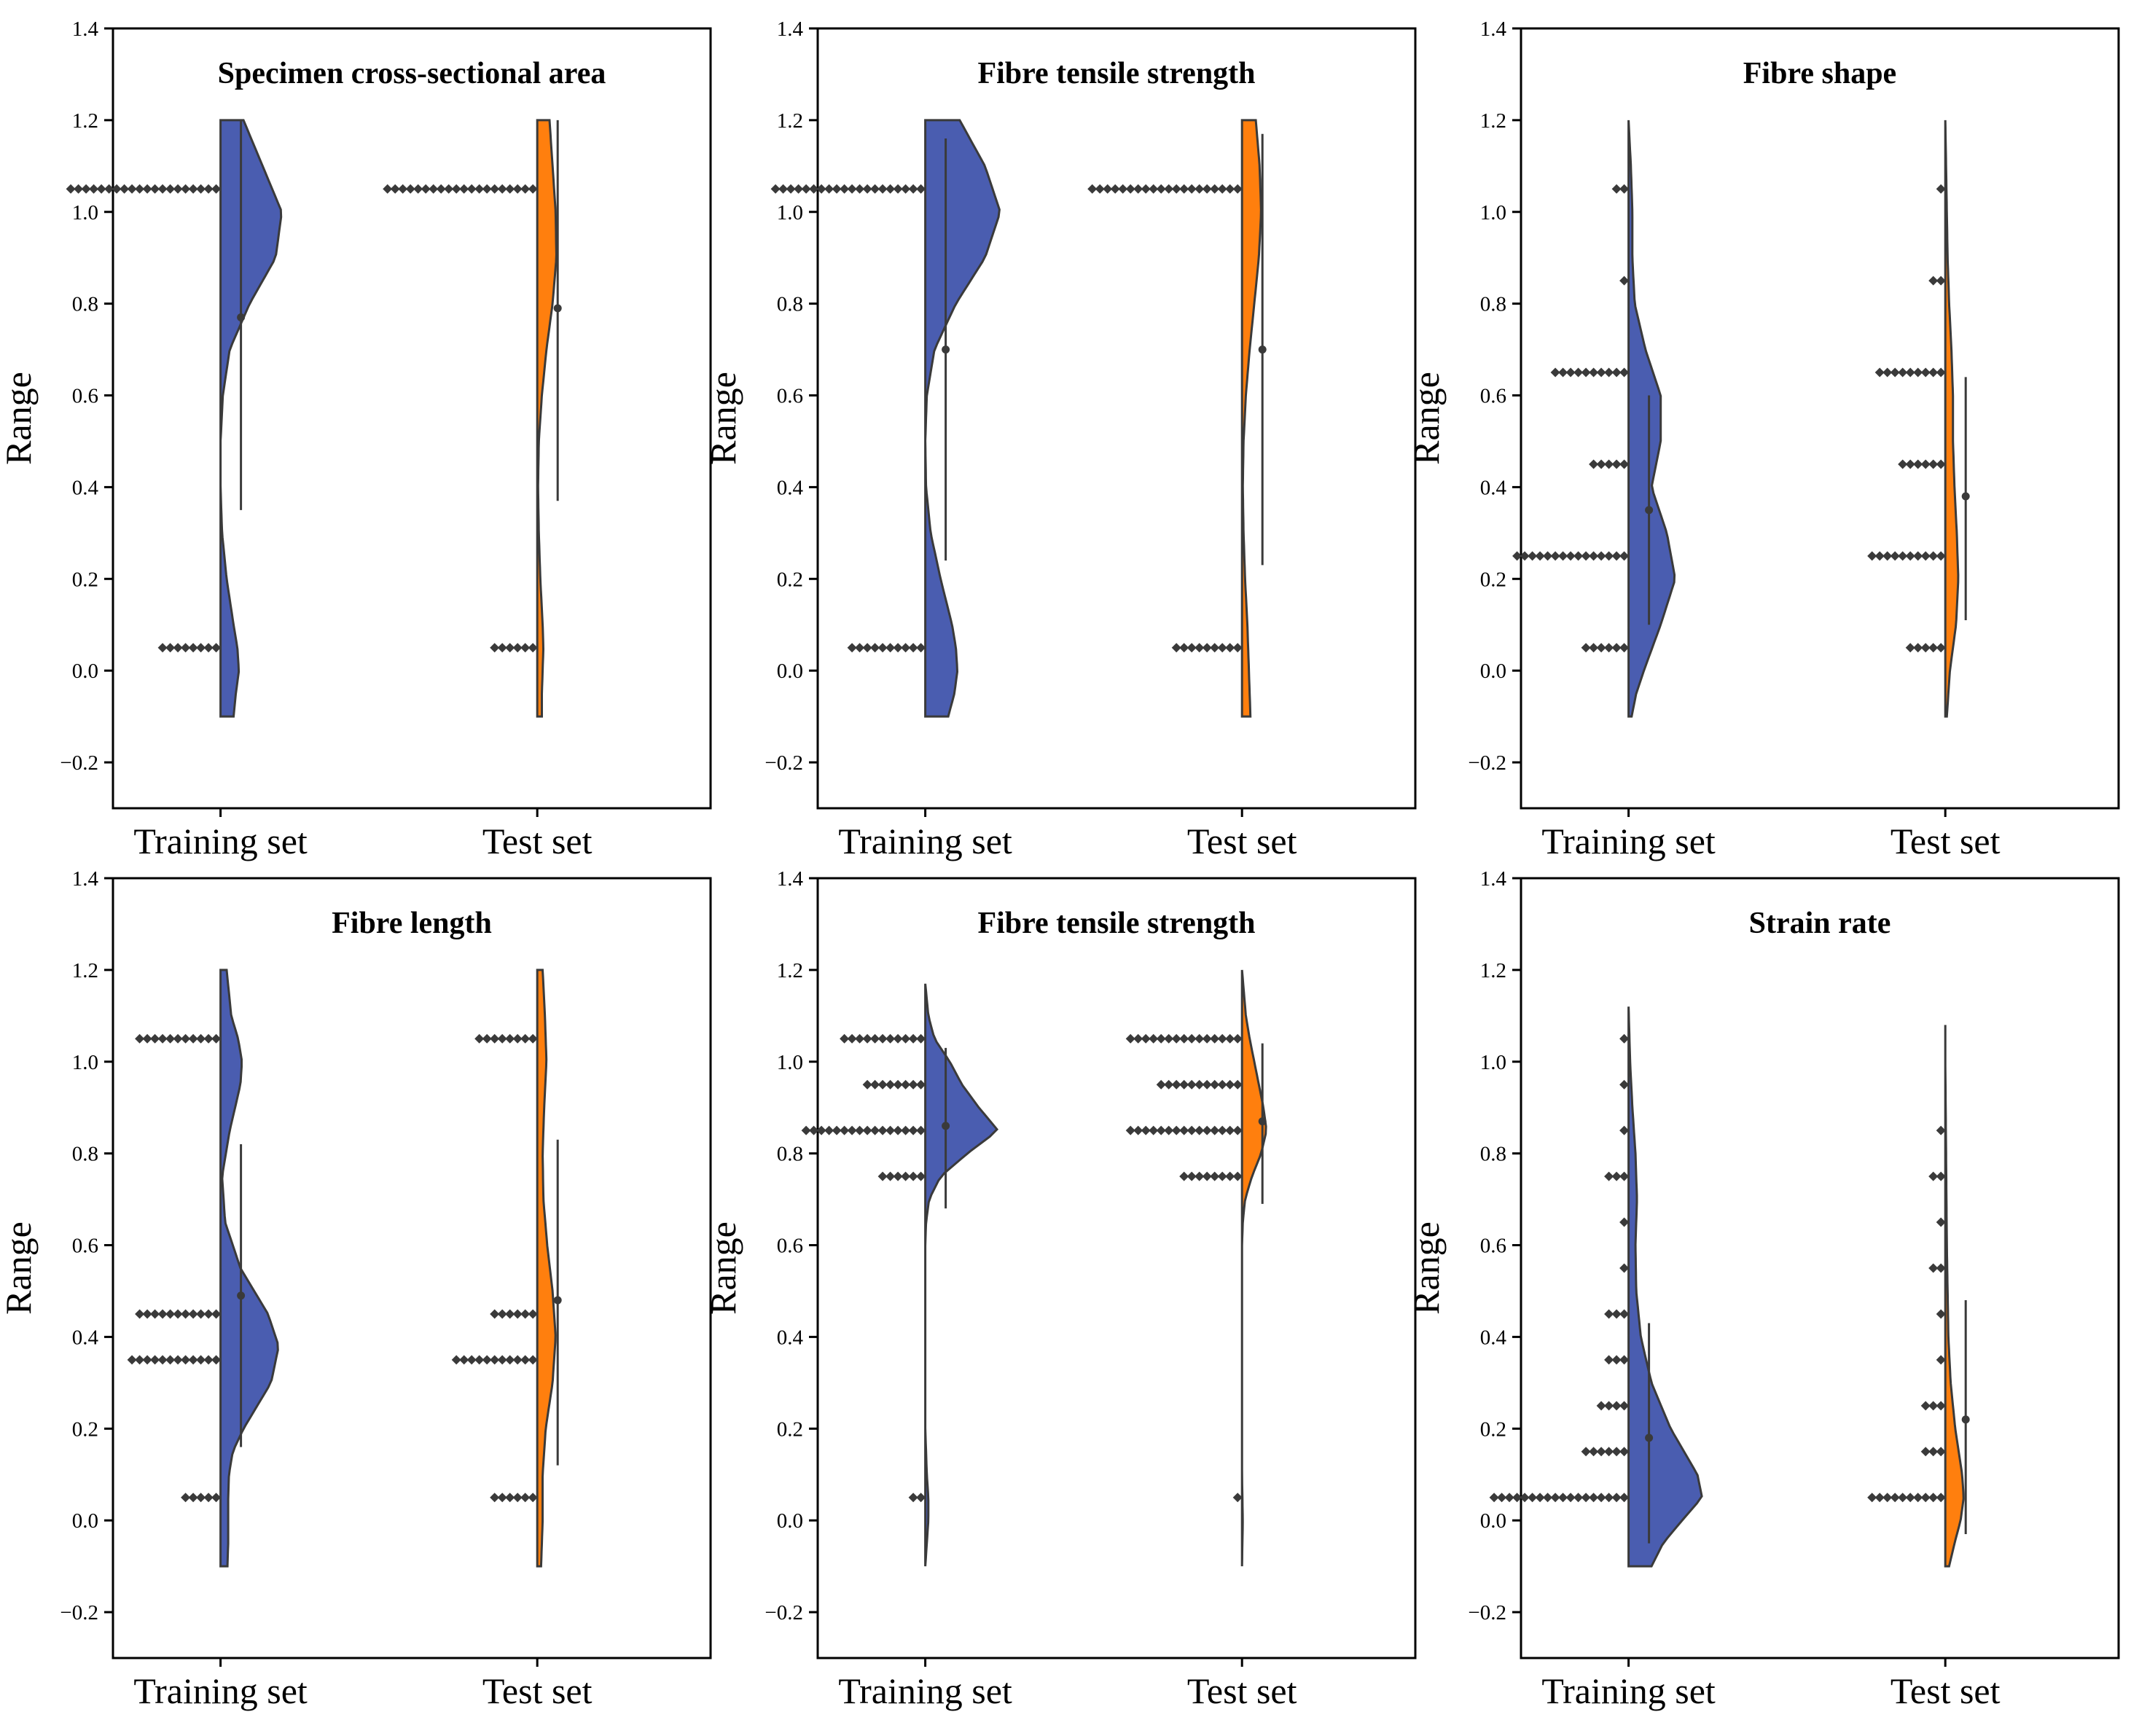 This screenshot has width=2131, height=1736. I want to click on y-tick-label: 0.0, so click(790, 671).